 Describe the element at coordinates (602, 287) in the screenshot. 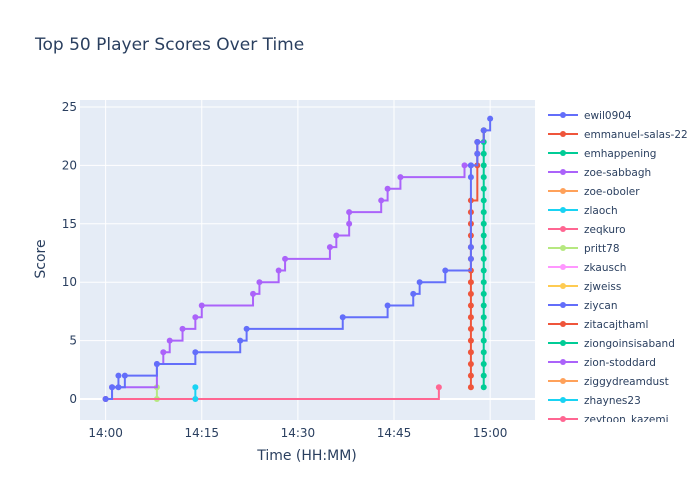

I see `legend-label: zjweiss` at that location.